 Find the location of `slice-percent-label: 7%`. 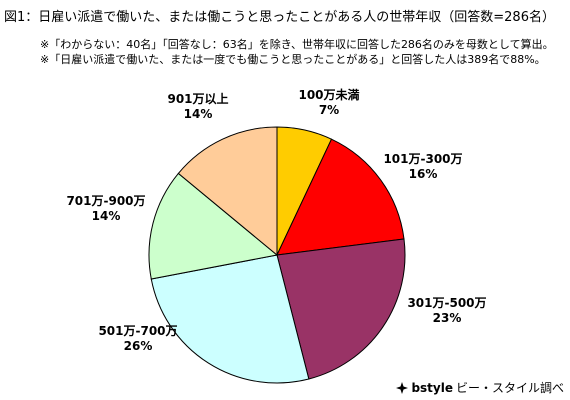

slice-percent-label: 7% is located at coordinates (329, 110).